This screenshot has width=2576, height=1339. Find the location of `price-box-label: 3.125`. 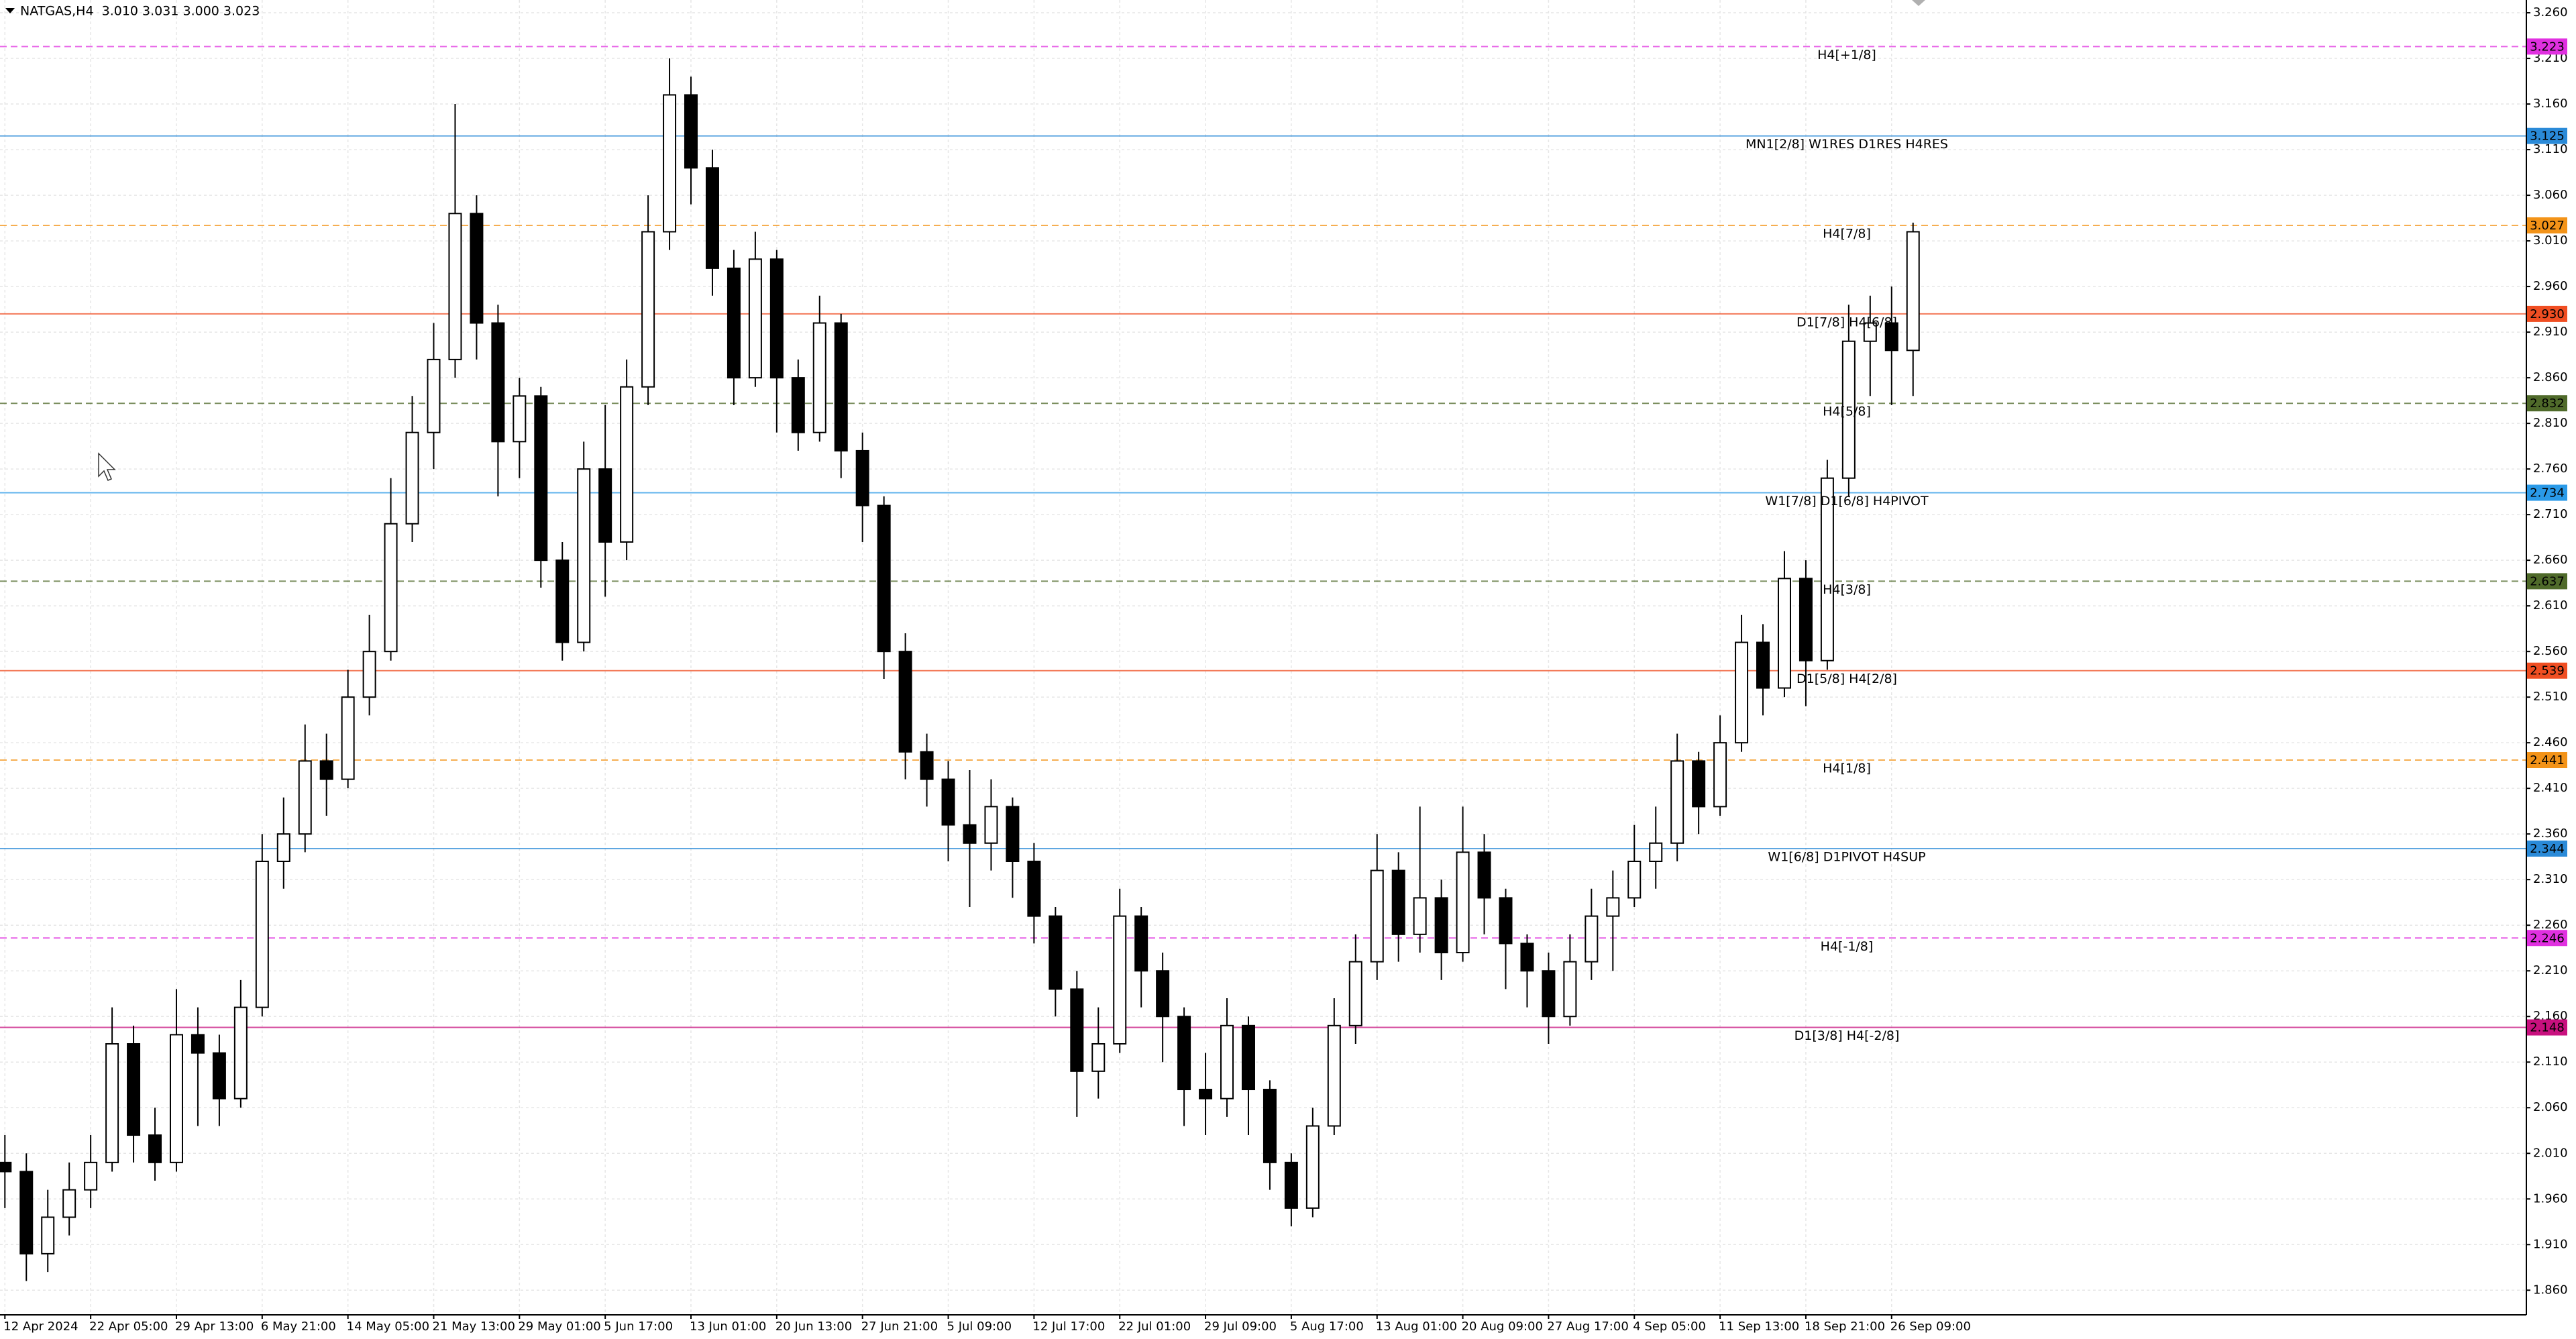

price-box-label: 3.125 is located at coordinates (2547, 136).